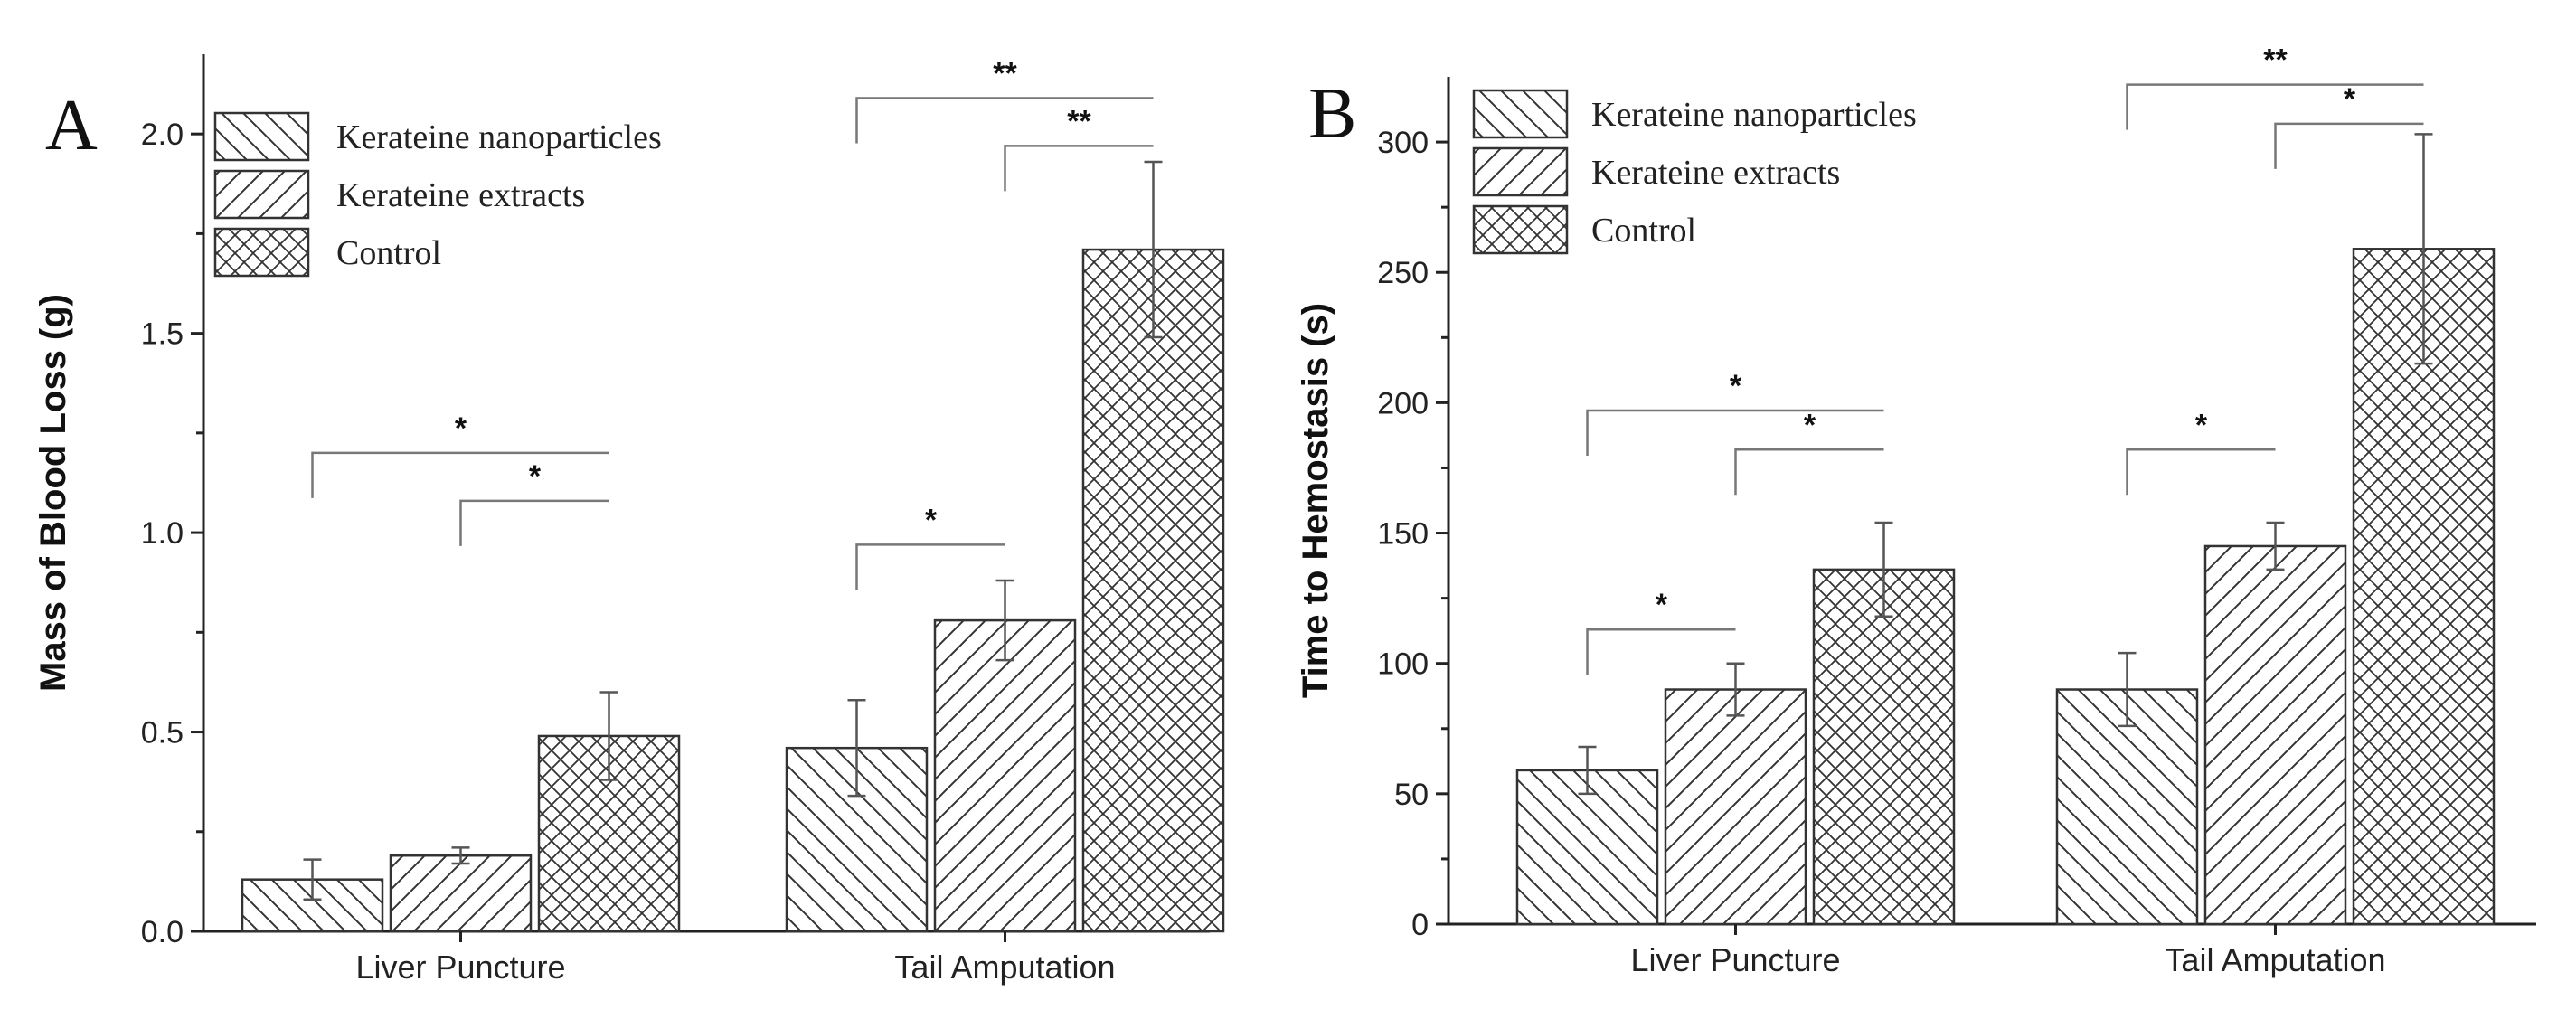 The height and width of the screenshot is (1010, 2576). Describe the element at coordinates (162, 135) in the screenshot. I see `y-tick-label: 2.0` at that location.